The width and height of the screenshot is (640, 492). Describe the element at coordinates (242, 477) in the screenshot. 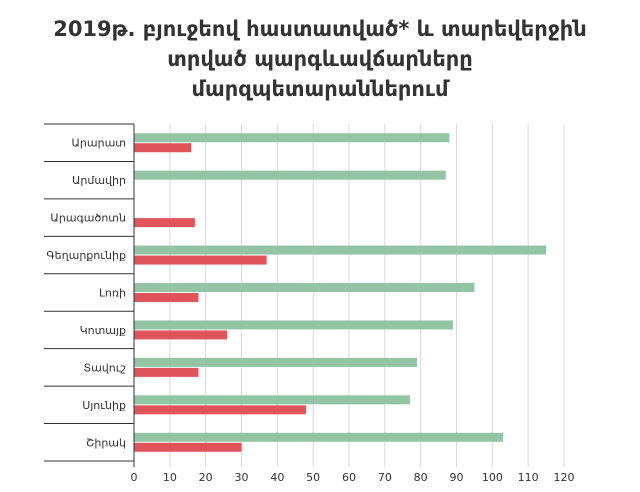

I see `x-tick-label: 30` at that location.